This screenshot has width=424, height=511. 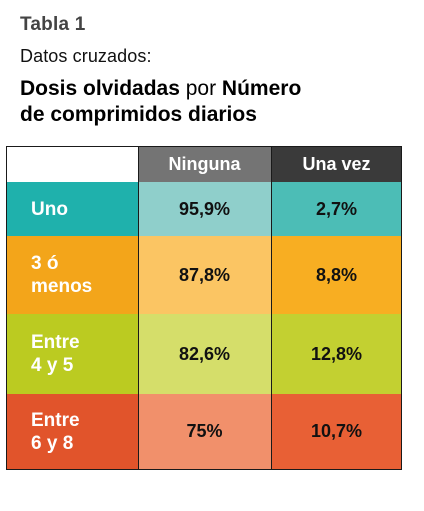 What do you see at coordinates (336, 431) in the screenshot?
I see `cell-entre-6-y-8-una-vez: 10,7%` at bounding box center [336, 431].